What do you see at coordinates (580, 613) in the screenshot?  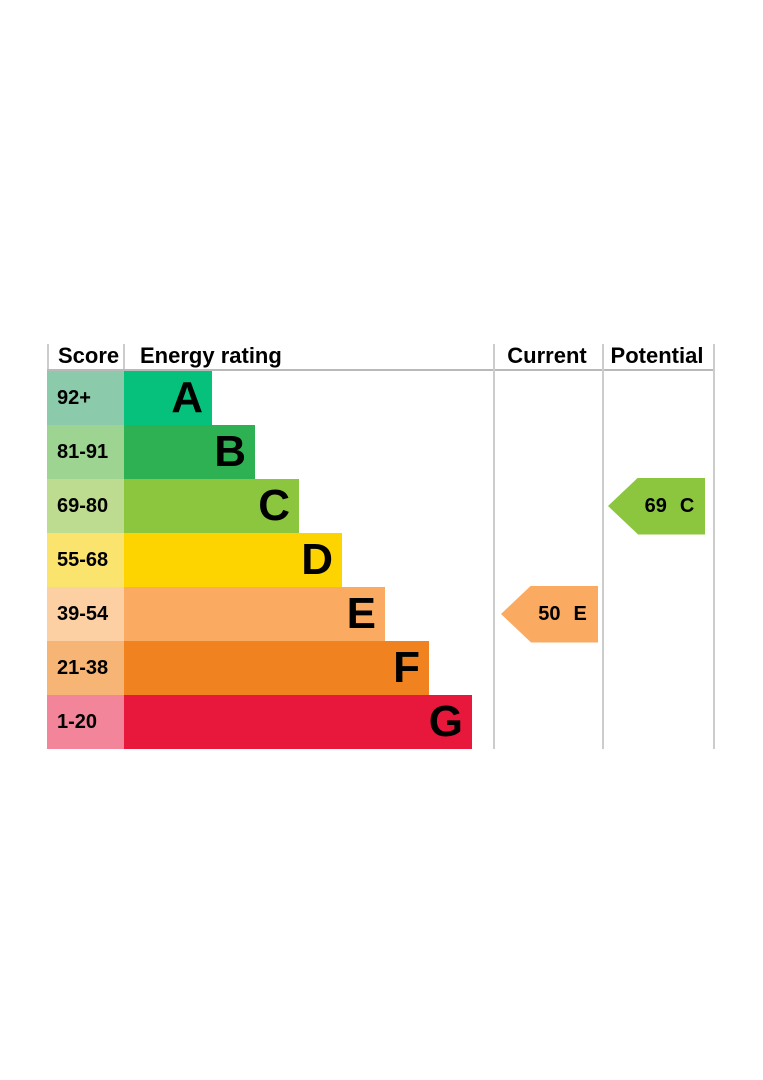 I see `current-rating-letter: E` at bounding box center [580, 613].